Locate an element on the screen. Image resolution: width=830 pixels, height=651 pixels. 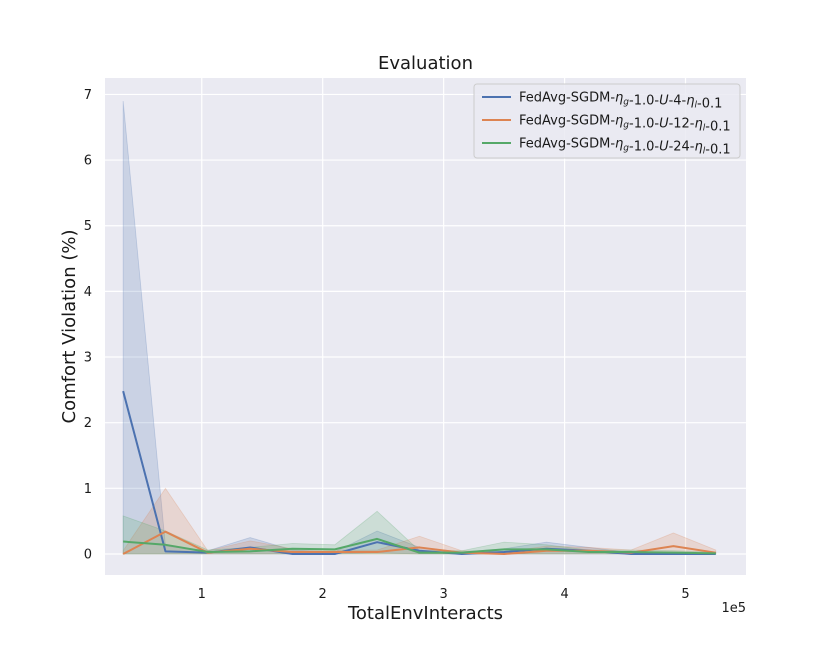
y-tick-label: 3 is located at coordinates (88, 358).